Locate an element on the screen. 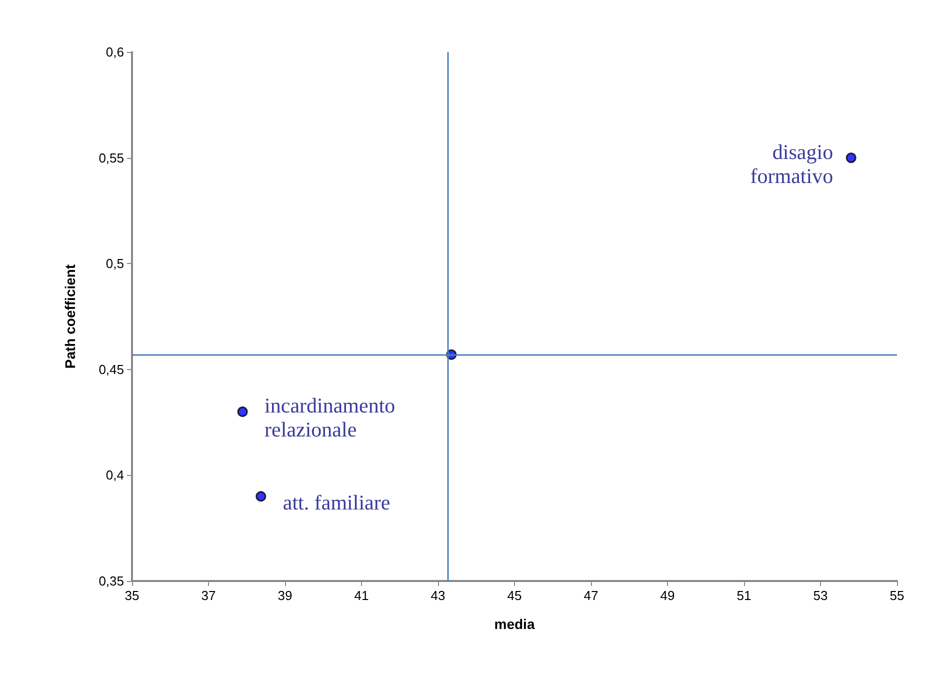 This screenshot has height=682, width=932. x-tick-label: 41 is located at coordinates (361, 595).